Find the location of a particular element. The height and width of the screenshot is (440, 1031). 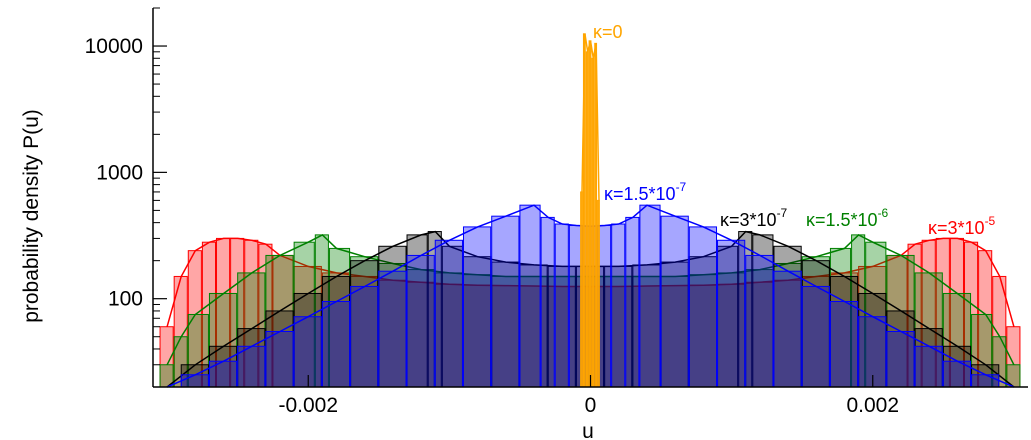

series-label-exponent: -5 is located at coordinates (990, 221).